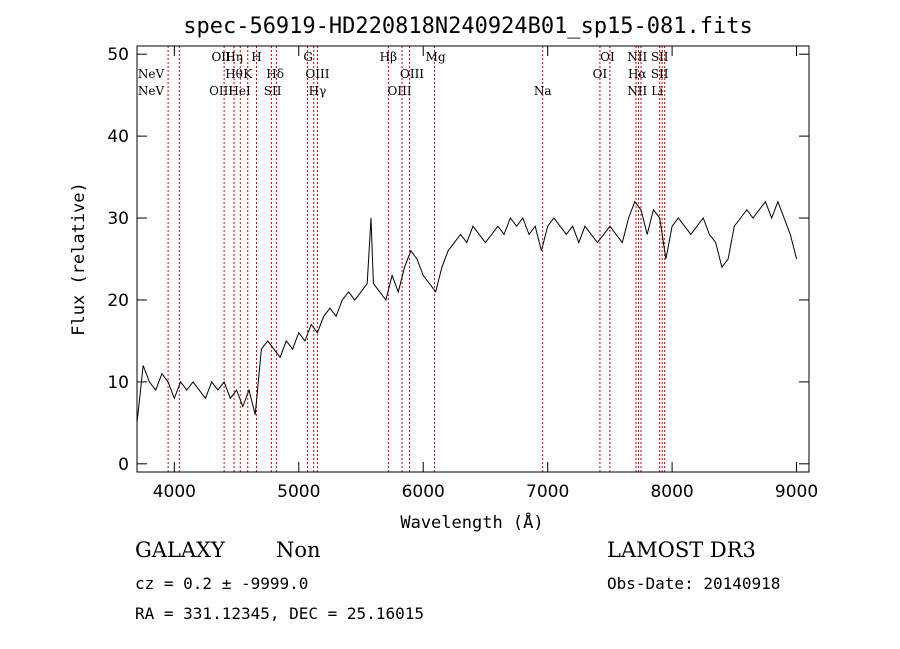  What do you see at coordinates (543, 91) in the screenshot?
I see `line-label: Na` at bounding box center [543, 91].